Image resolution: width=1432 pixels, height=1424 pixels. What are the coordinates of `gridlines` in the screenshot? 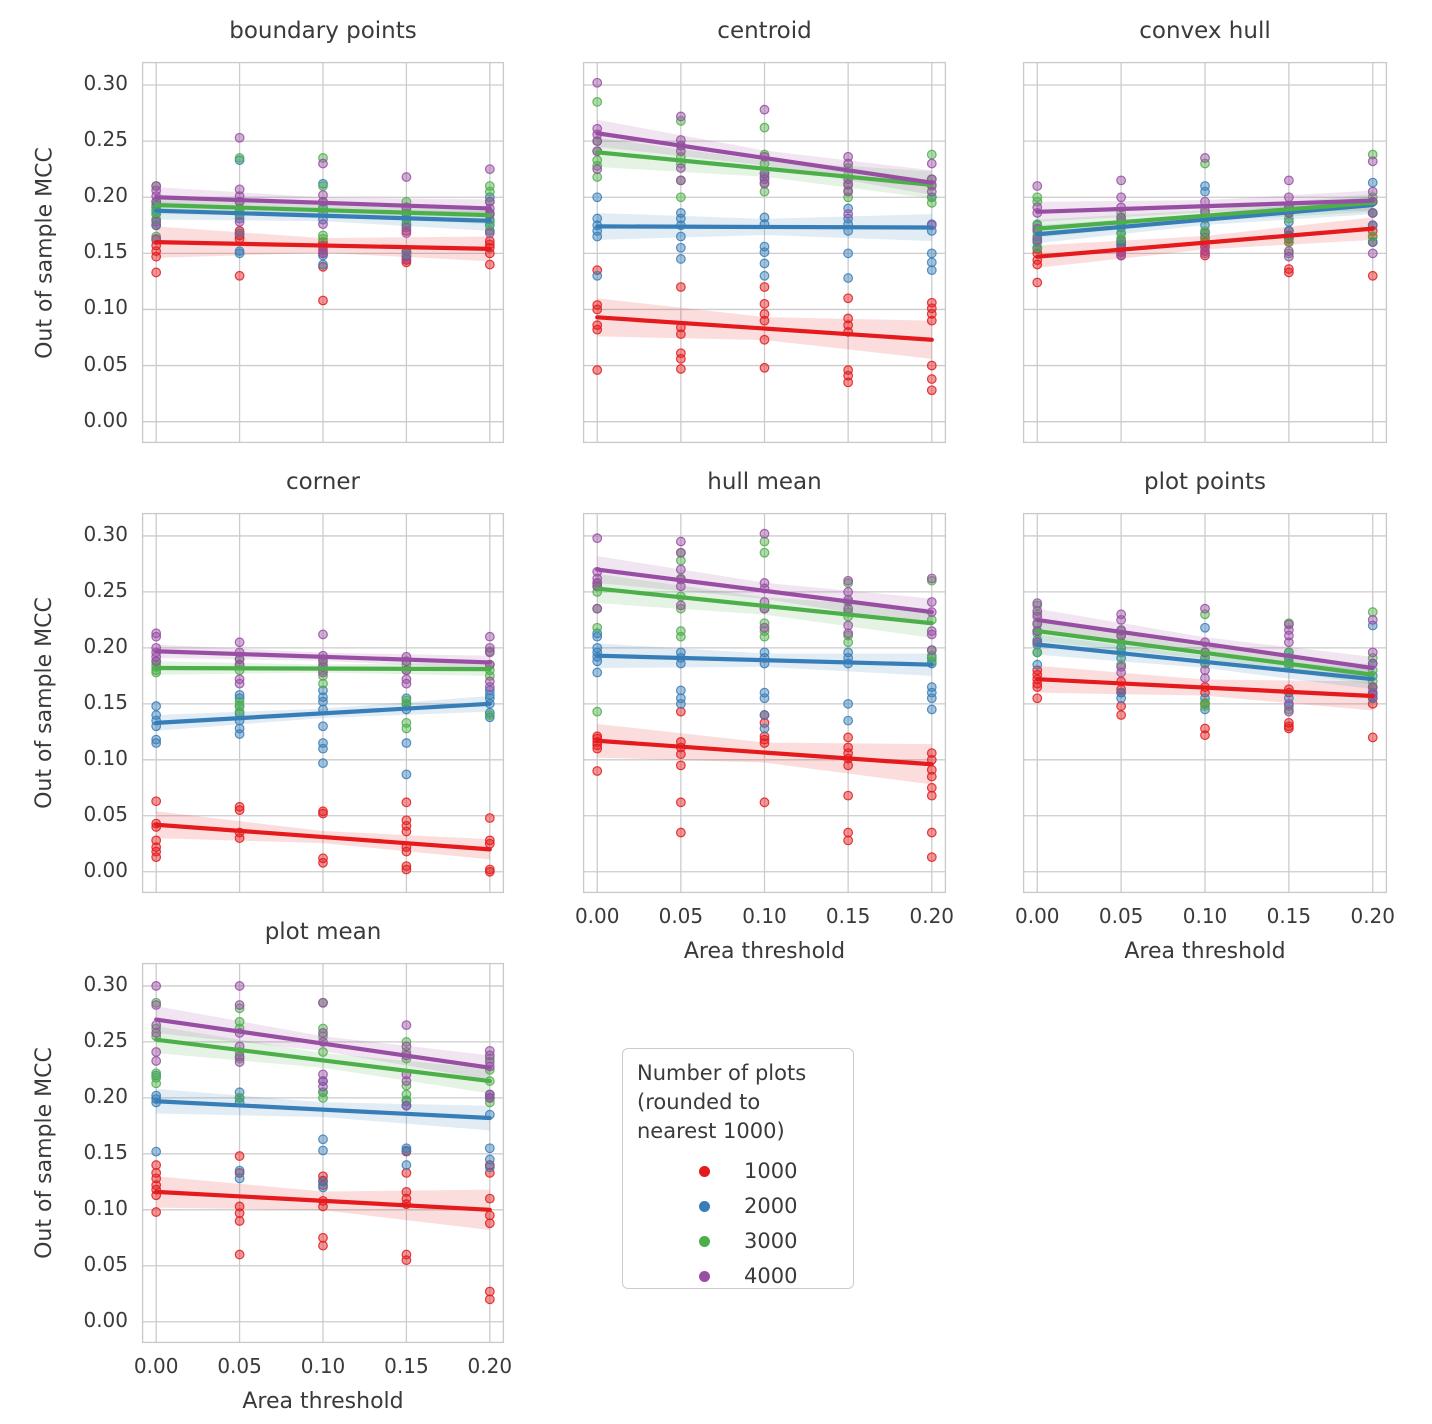 It's located at (1205, 703).